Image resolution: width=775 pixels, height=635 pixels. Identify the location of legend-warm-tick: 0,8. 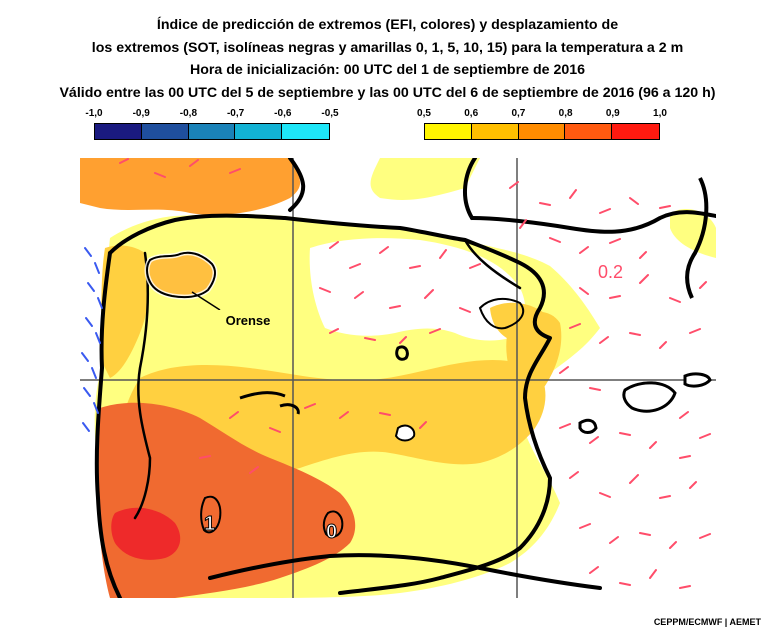
(565, 113).